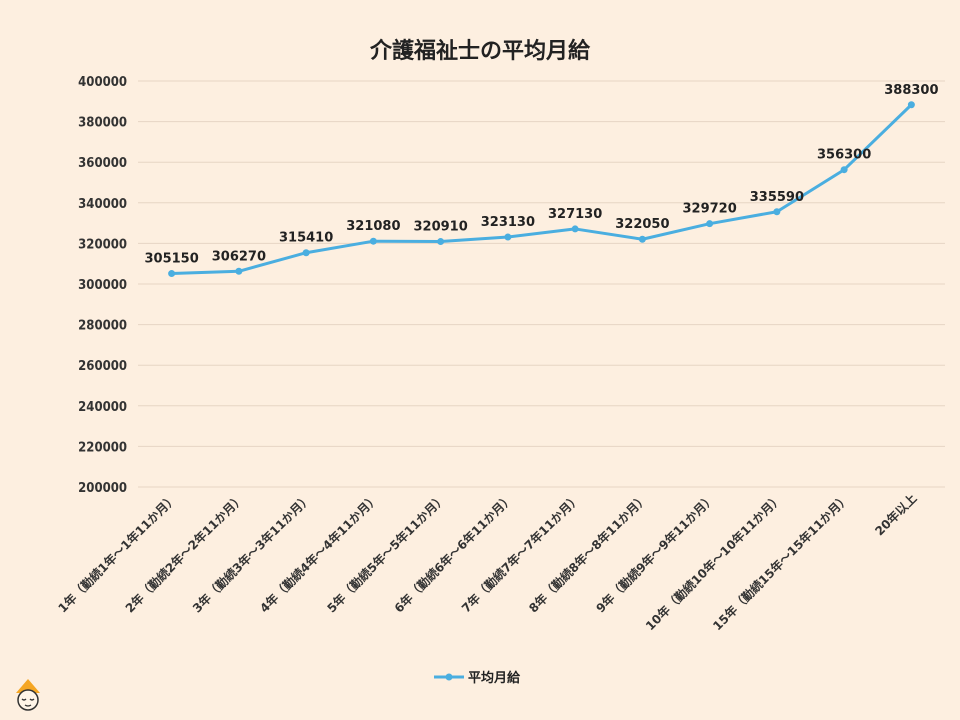  Describe the element at coordinates (508, 222) in the screenshot. I see `data-label: 323130` at that location.